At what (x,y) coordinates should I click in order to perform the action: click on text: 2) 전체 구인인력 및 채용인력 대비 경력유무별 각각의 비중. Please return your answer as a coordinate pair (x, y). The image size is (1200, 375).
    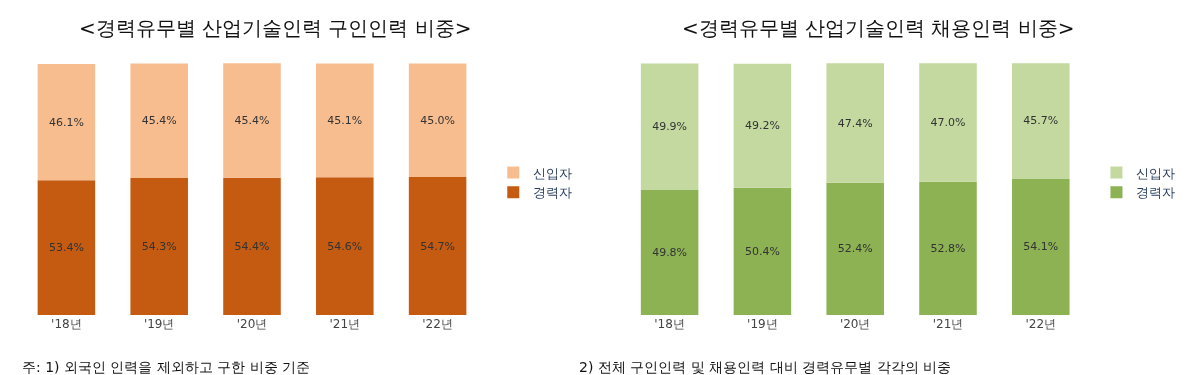
    Looking at the image, I should click on (765, 367).